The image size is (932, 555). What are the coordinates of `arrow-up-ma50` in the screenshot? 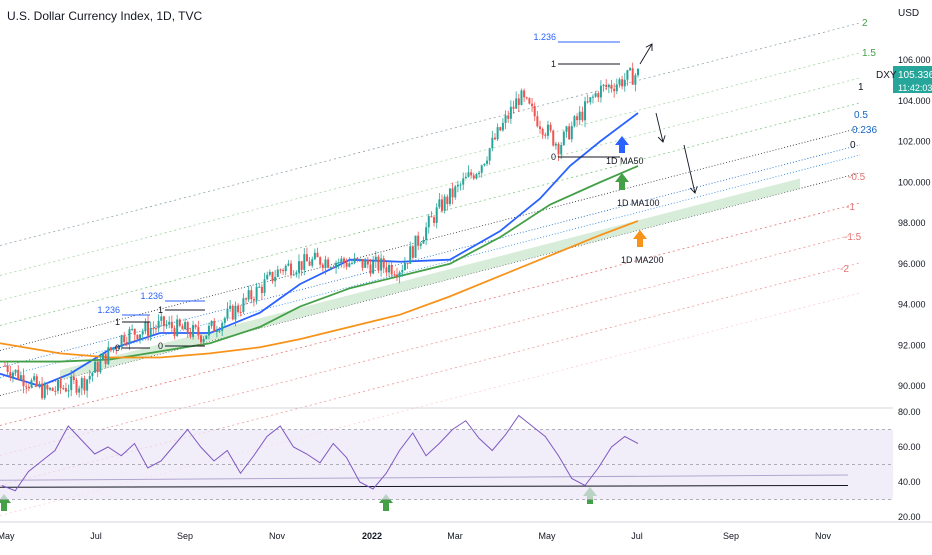 It's located at (622, 144).